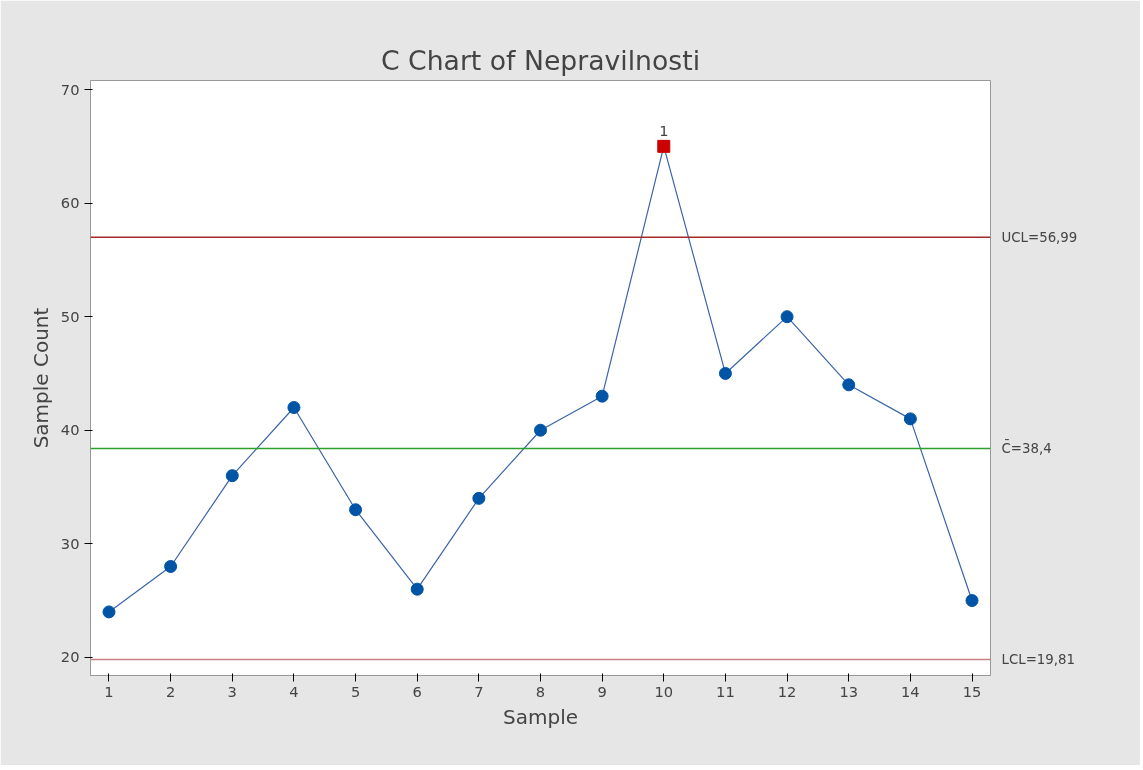 This screenshot has width=1143, height=770. What do you see at coordinates (972, 691) in the screenshot?
I see `x-tick-label: 15` at bounding box center [972, 691].